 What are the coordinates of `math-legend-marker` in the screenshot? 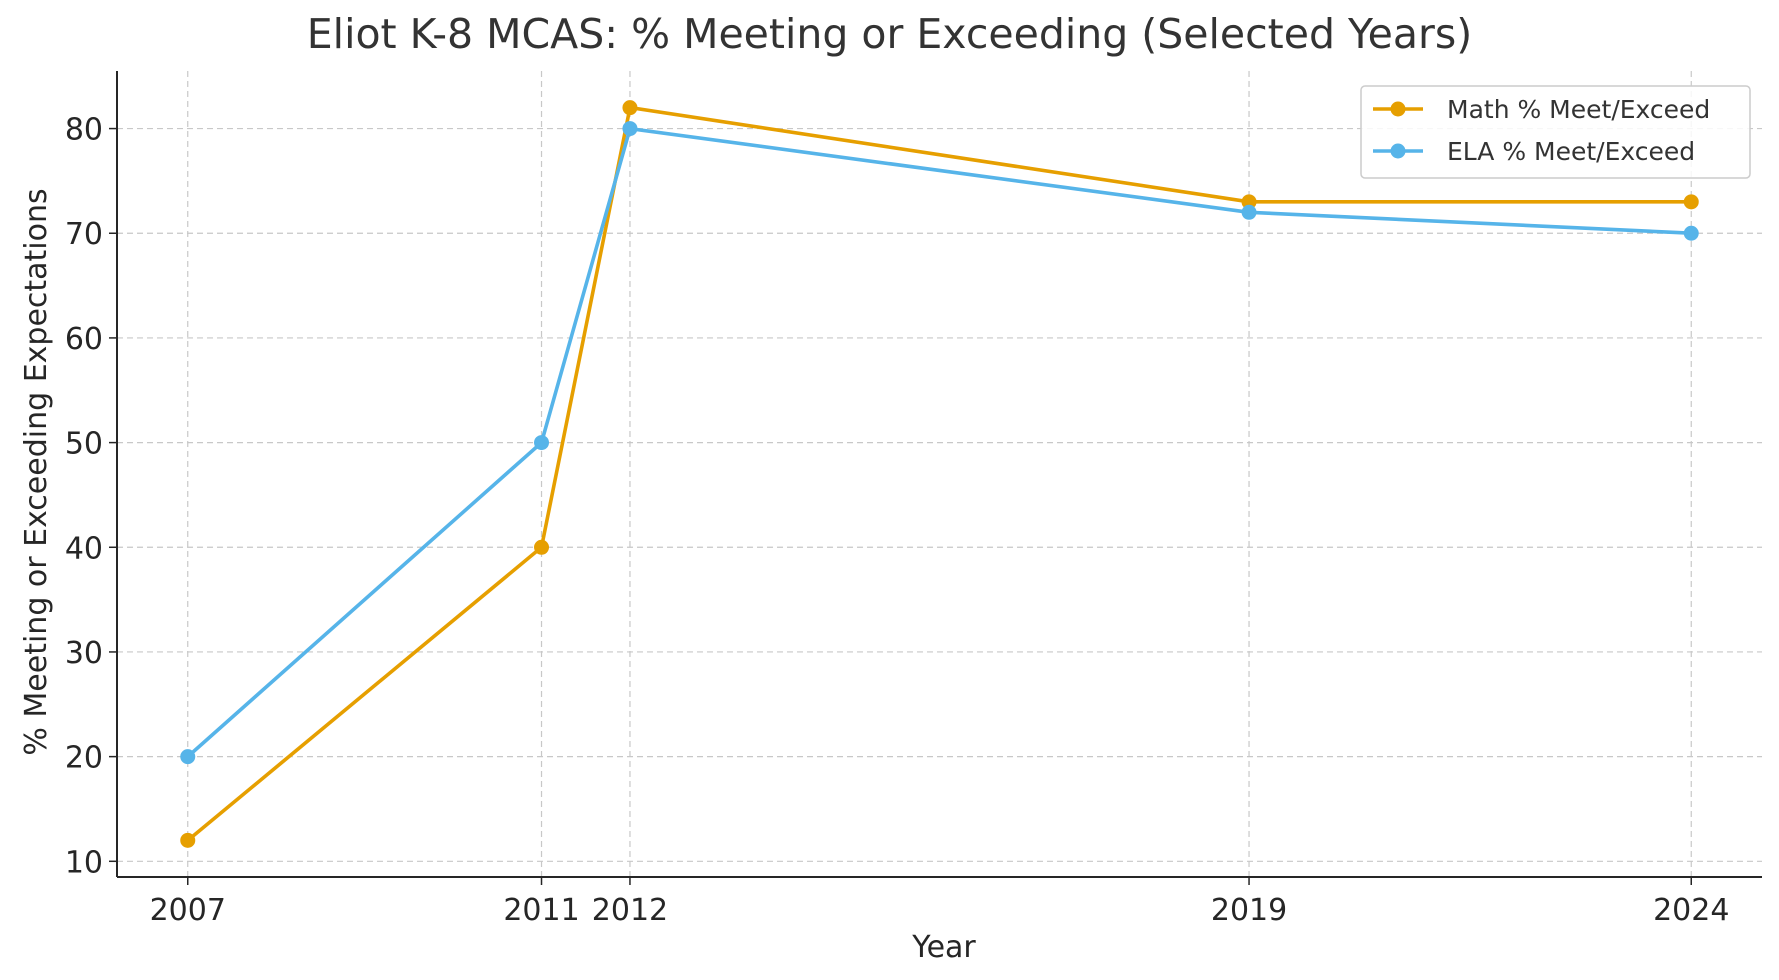 It's located at (1398, 109).